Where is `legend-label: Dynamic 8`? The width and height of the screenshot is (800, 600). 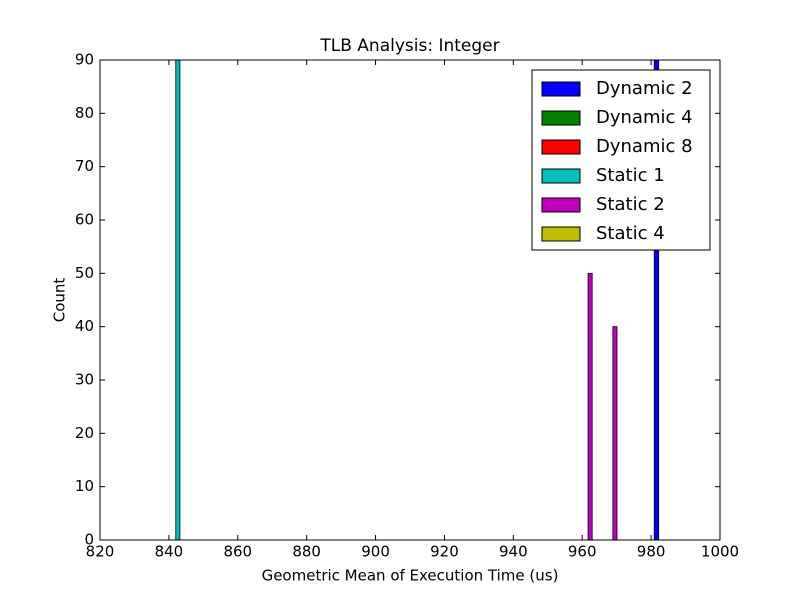
legend-label: Dynamic 8 is located at coordinates (644, 146).